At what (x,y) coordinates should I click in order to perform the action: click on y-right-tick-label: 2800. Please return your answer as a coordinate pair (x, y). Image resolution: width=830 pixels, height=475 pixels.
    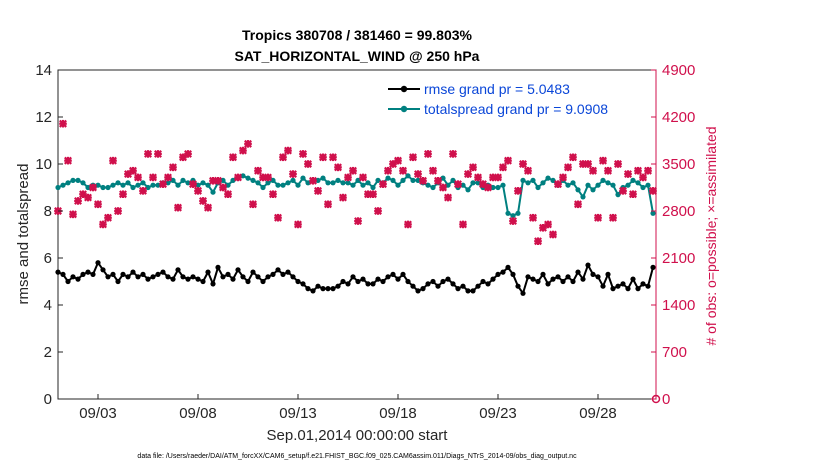
    Looking at the image, I should click on (678, 211).